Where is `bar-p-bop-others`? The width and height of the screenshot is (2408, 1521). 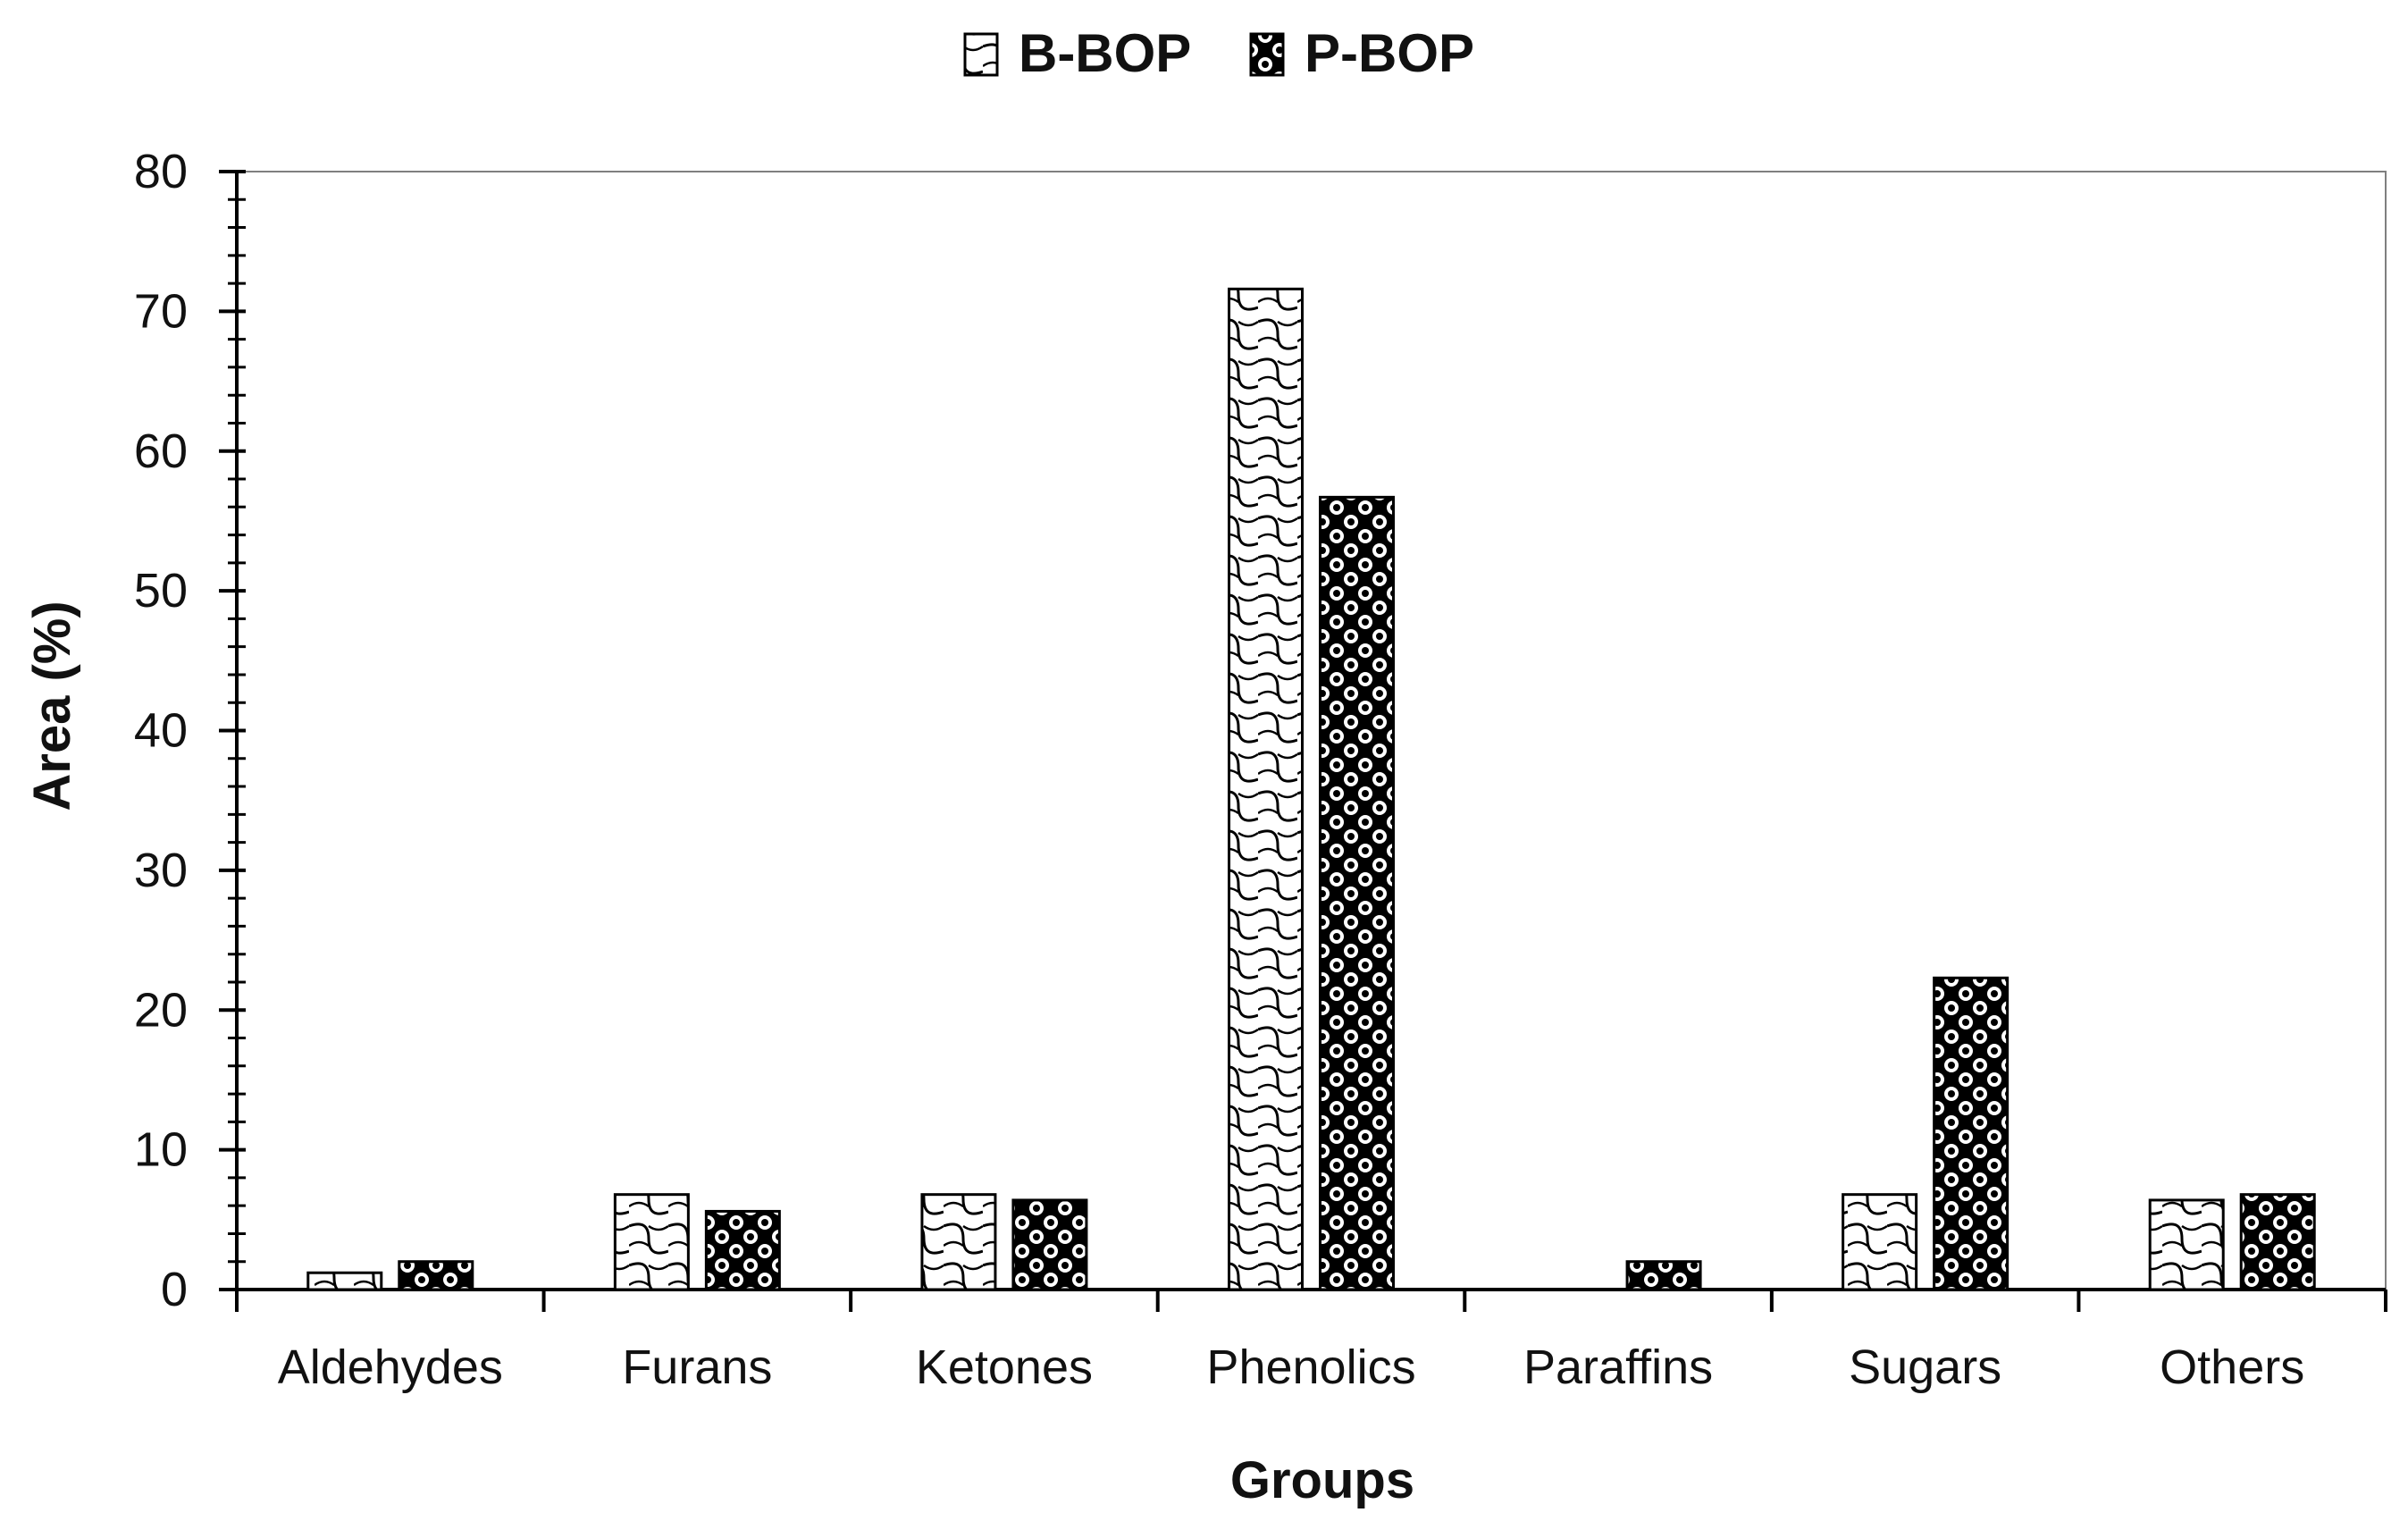
bar-p-bop-others is located at coordinates (2277, 1242).